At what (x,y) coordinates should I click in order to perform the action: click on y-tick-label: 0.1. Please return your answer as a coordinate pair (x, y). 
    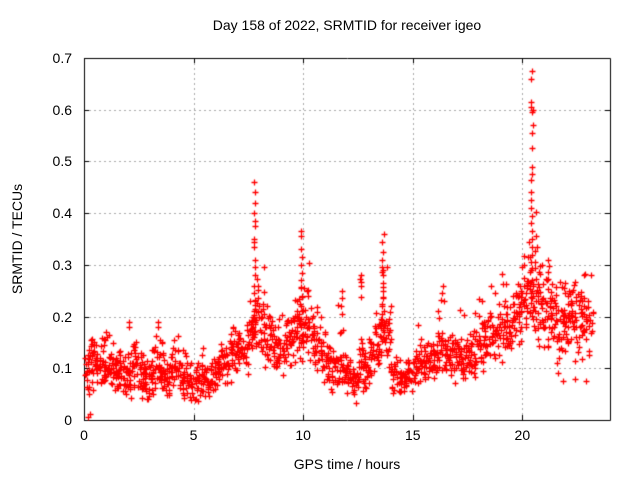
    Looking at the image, I should click on (62, 368).